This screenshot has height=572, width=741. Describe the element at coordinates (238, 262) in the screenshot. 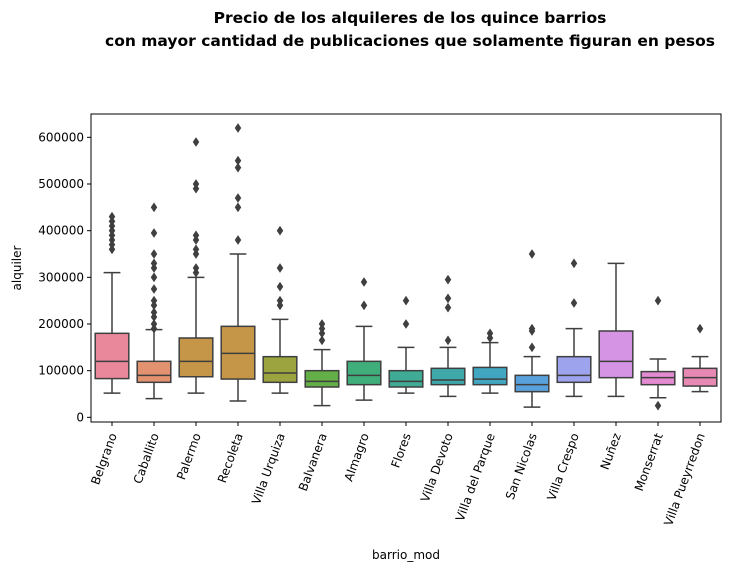

I see `box-recoleta` at that location.